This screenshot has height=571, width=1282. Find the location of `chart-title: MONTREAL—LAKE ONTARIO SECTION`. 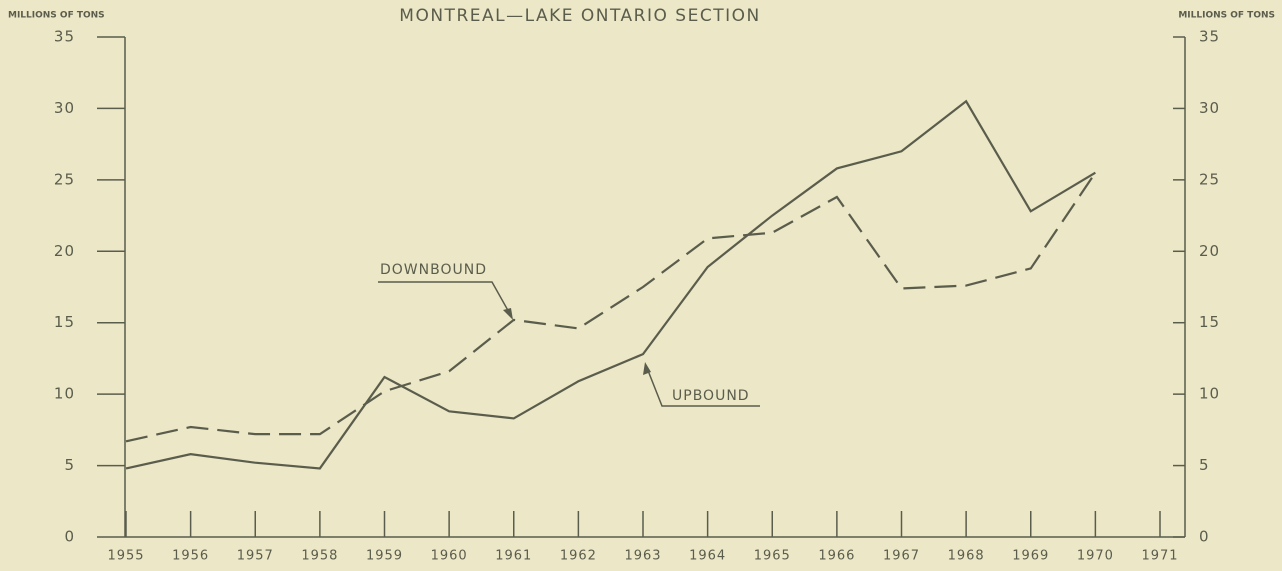

chart-title: MONTREAL—LAKE ONTARIO SECTION is located at coordinates (579, 16).